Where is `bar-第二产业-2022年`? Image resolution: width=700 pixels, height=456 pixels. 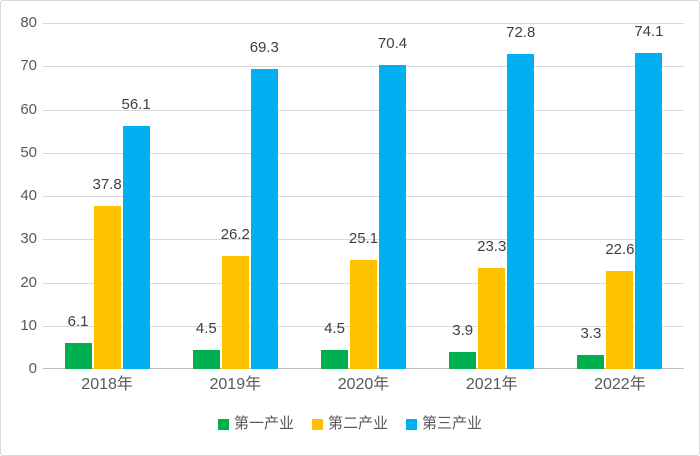
bar-第二产业-2022年 is located at coordinates (620, 320).